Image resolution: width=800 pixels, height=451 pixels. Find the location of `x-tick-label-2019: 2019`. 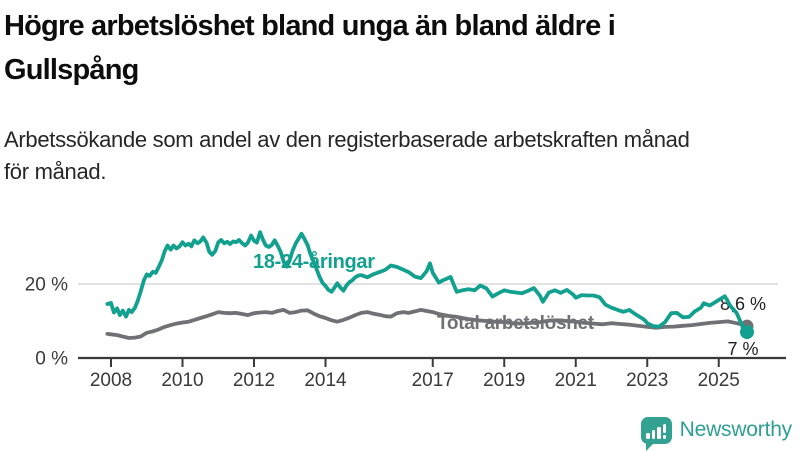

x-tick-label-2019: 2019 is located at coordinates (504, 380).